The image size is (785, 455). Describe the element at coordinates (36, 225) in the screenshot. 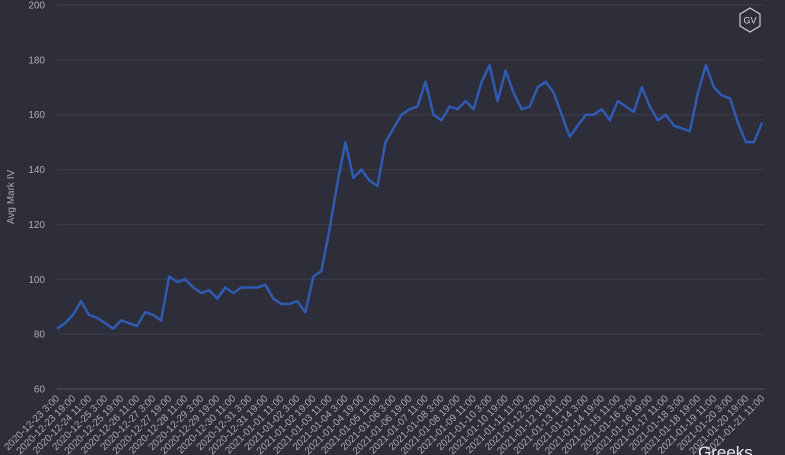

I see `y-tick-label: 120` at that location.